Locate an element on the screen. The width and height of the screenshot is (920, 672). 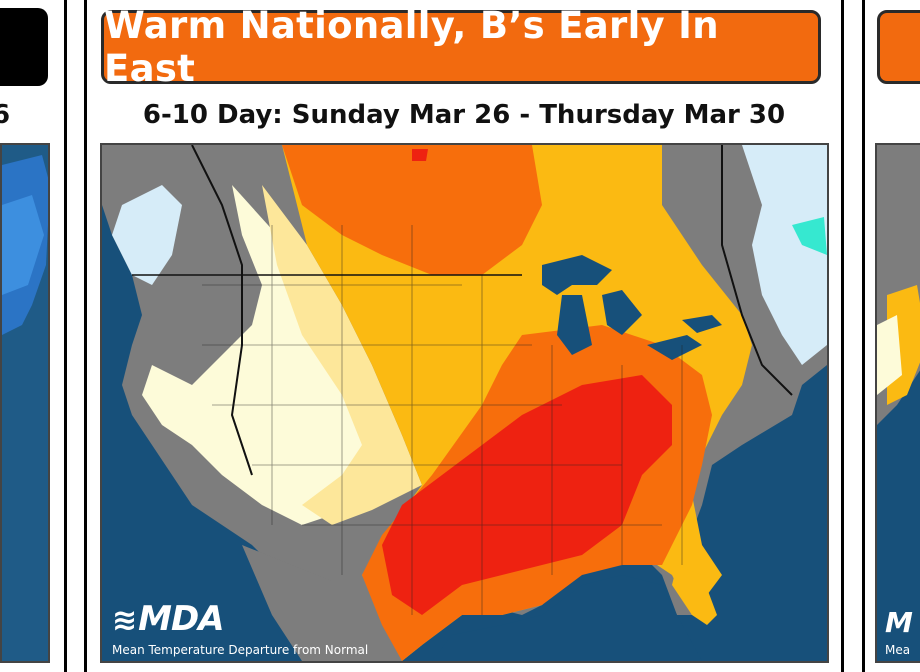
headline-banner: Warm Nationally, B’s Early In East is located at coordinates (461, 47).